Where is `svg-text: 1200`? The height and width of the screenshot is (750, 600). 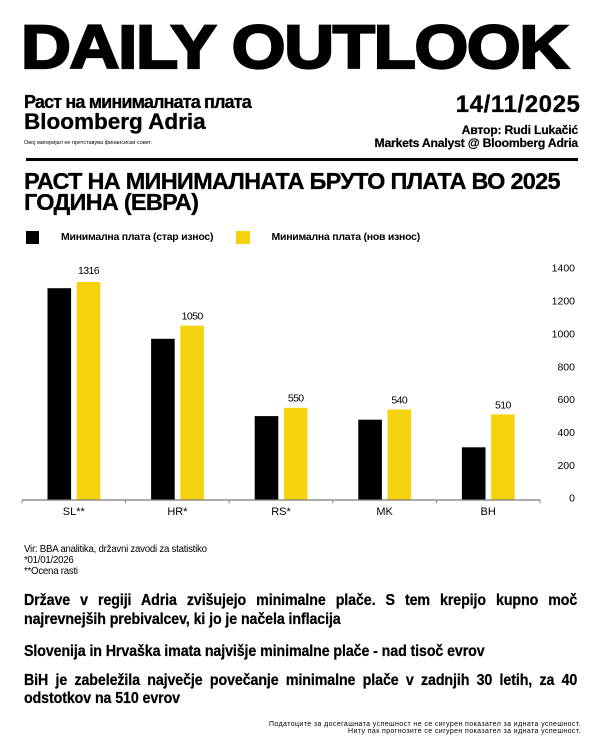
svg-text: 1200 is located at coordinates (564, 302).